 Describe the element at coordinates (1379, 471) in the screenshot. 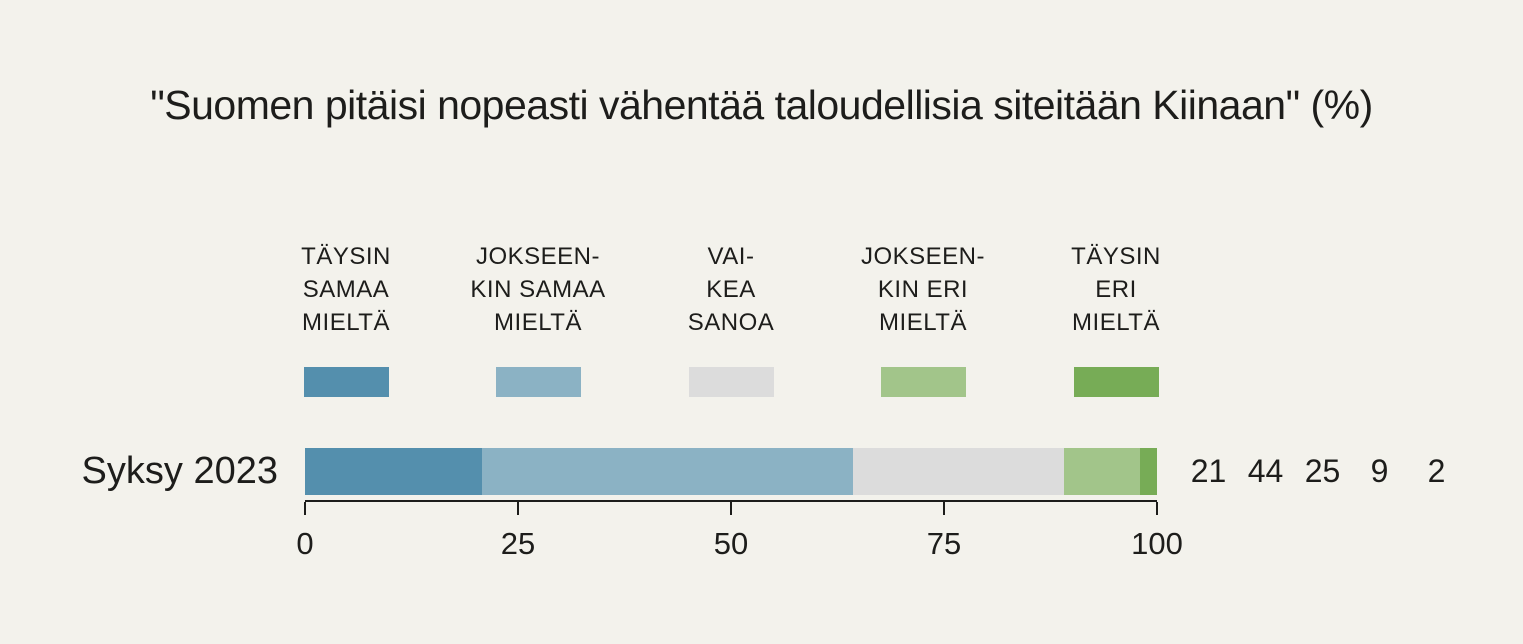

I see `value-label: 9` at that location.